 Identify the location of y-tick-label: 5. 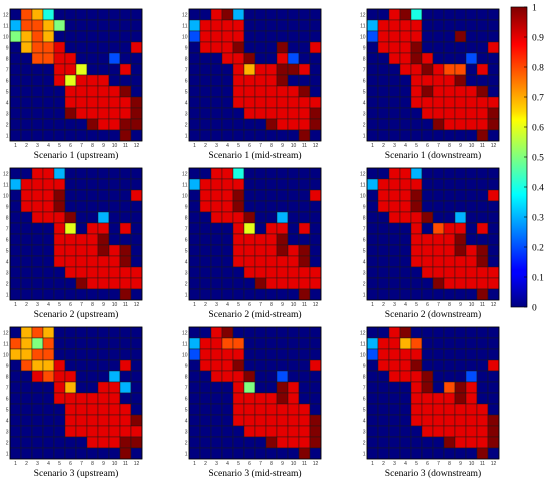
(364, 251).